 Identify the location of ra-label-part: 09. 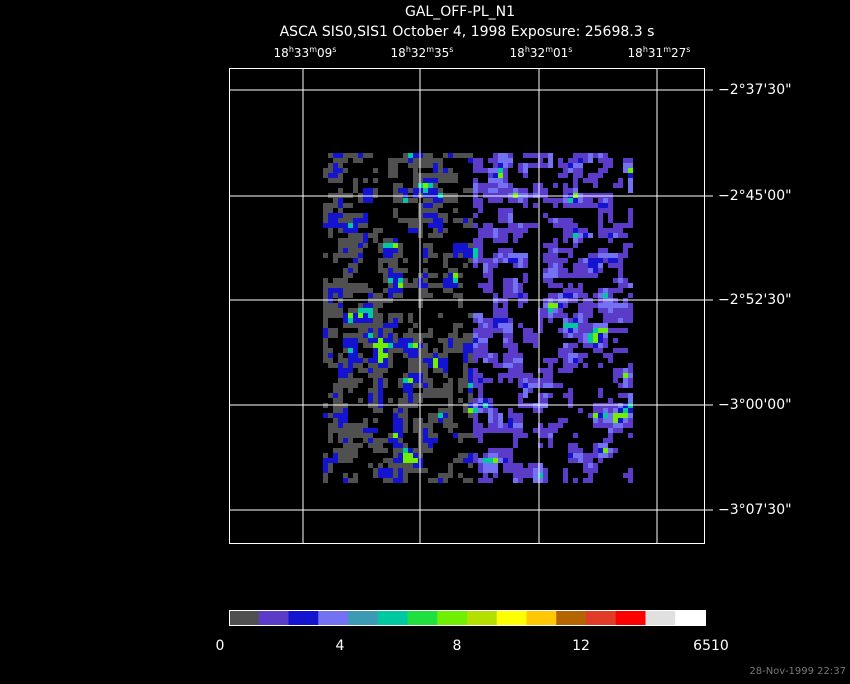
(324, 53).